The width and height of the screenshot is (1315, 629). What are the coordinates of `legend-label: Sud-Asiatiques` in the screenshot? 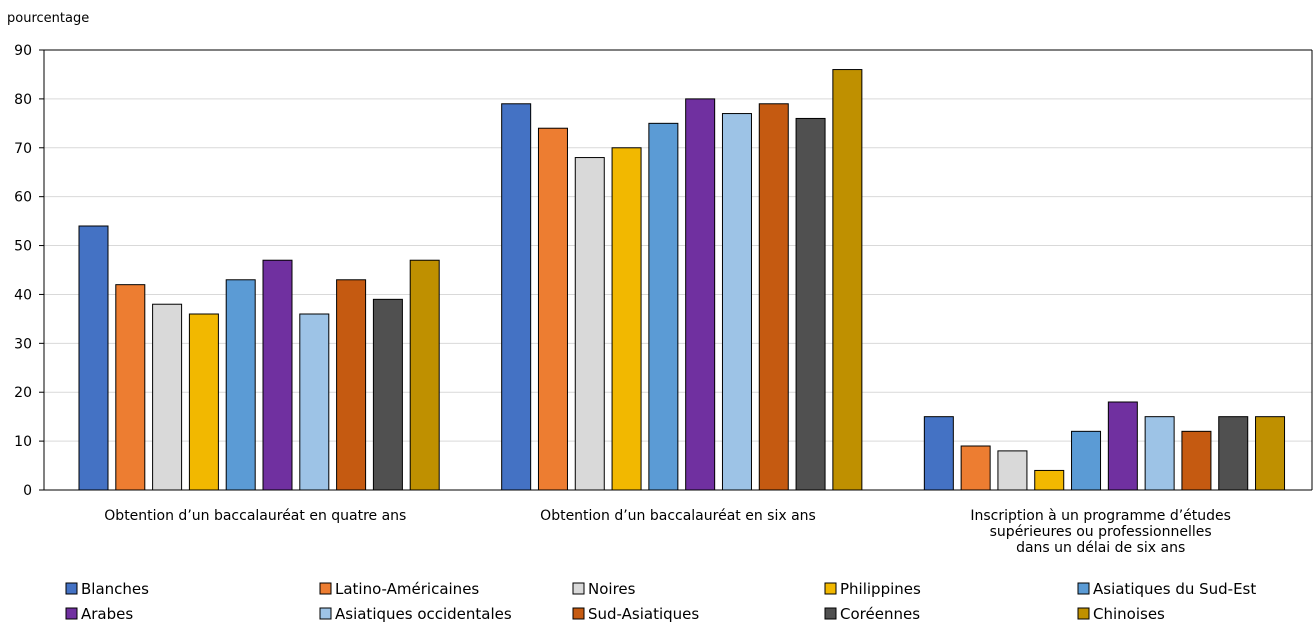 It's located at (643, 614).